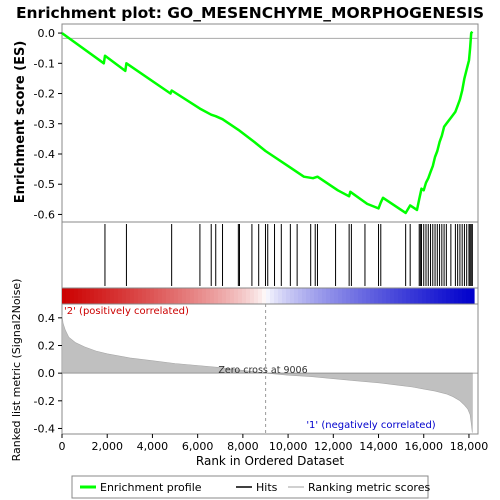 This screenshot has height=500, width=500. Describe the element at coordinates (270, 461) in the screenshot. I see `x-axis-label: Rank in Ordered Dataset` at that location.